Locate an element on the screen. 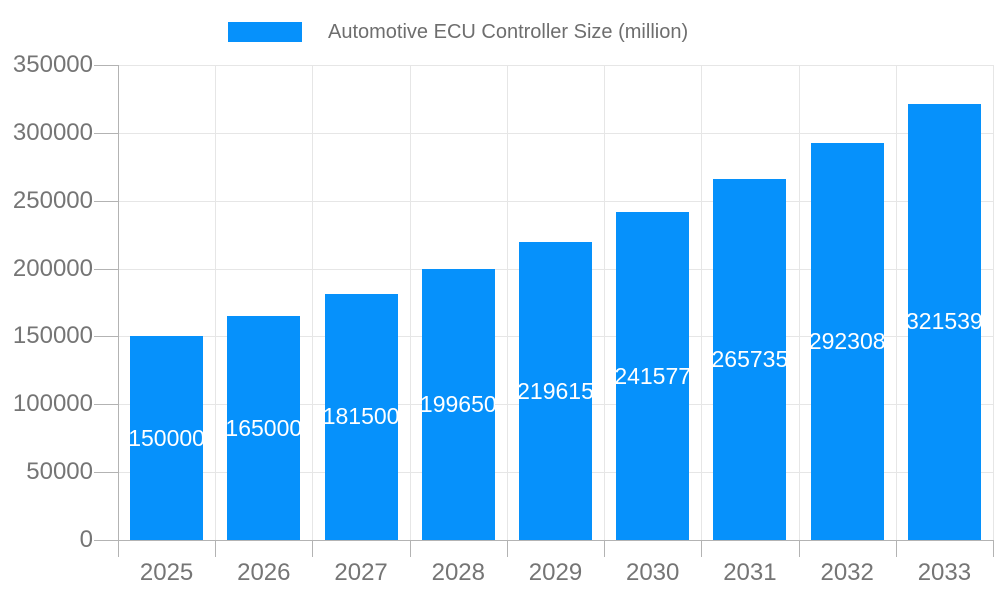 The height and width of the screenshot is (600, 1000). x-axis-label-2027: 2027 is located at coordinates (361, 572).